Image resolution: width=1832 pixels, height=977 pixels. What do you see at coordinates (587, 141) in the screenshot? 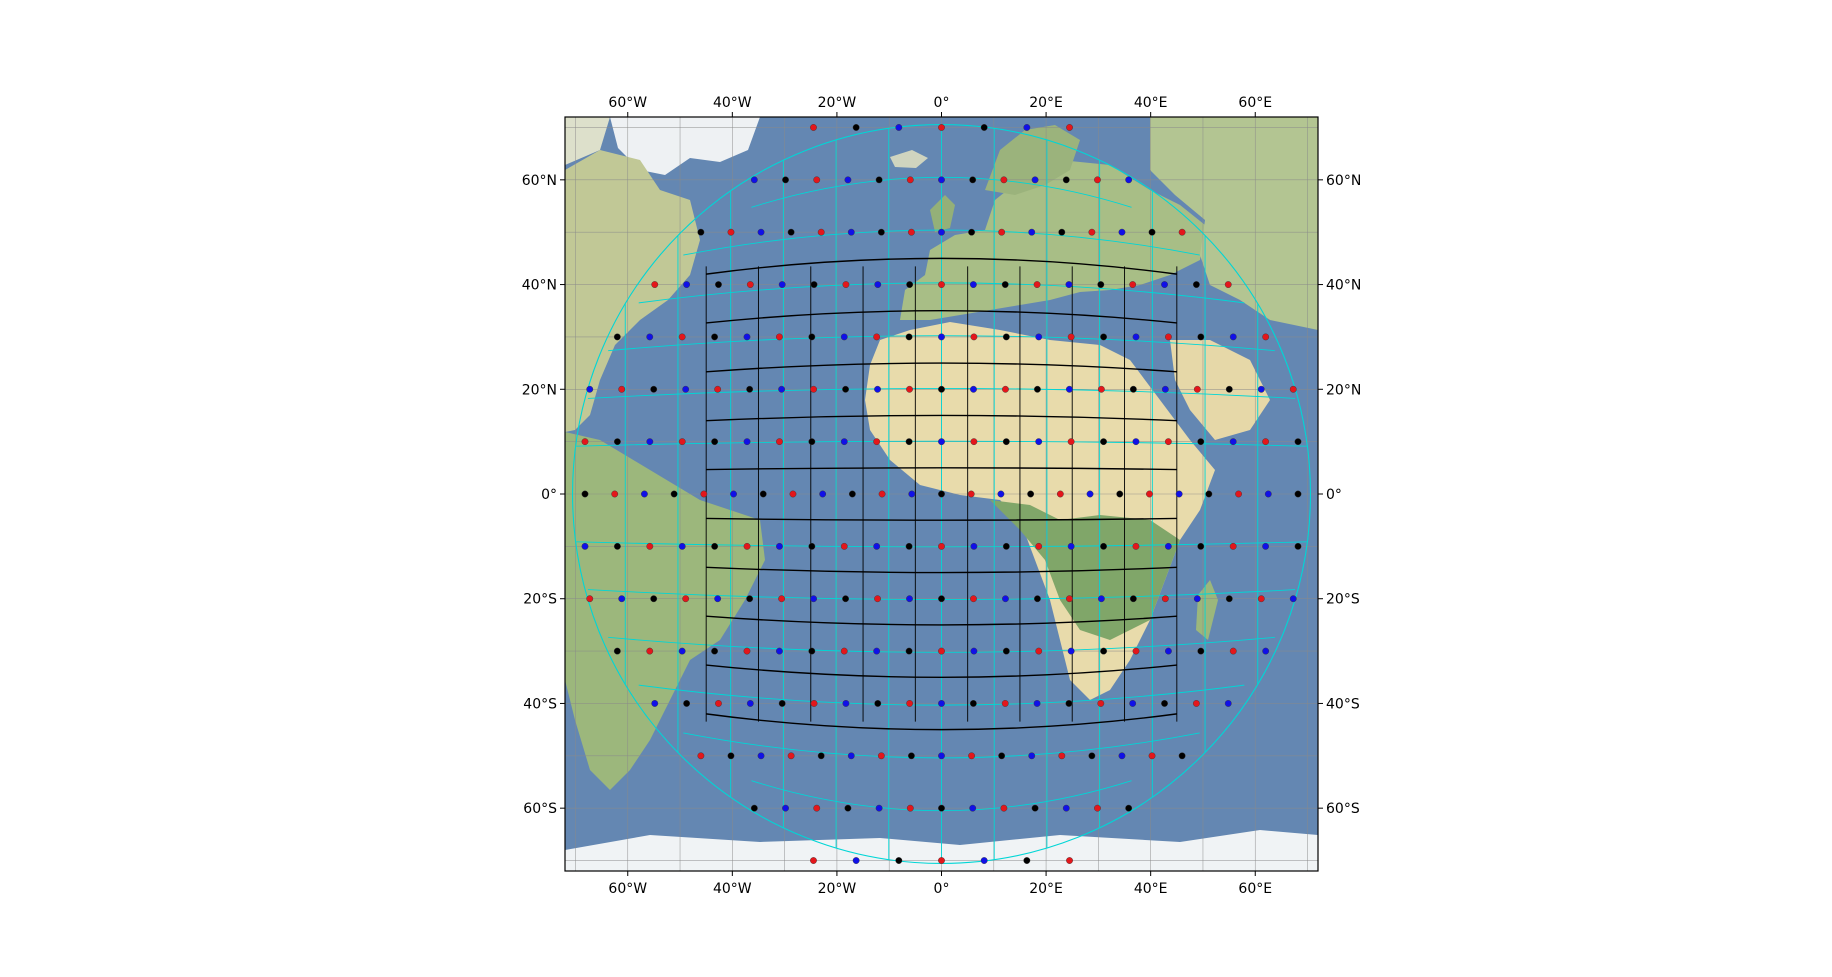
I see `landmass-north-america-north` at bounding box center [587, 141].